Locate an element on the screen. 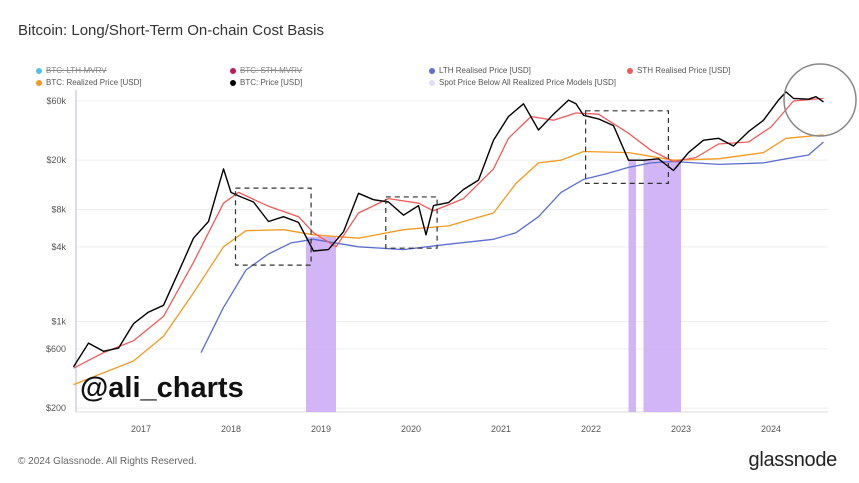 The width and height of the screenshot is (859, 483). x-tick-label: 2019 is located at coordinates (321, 429).